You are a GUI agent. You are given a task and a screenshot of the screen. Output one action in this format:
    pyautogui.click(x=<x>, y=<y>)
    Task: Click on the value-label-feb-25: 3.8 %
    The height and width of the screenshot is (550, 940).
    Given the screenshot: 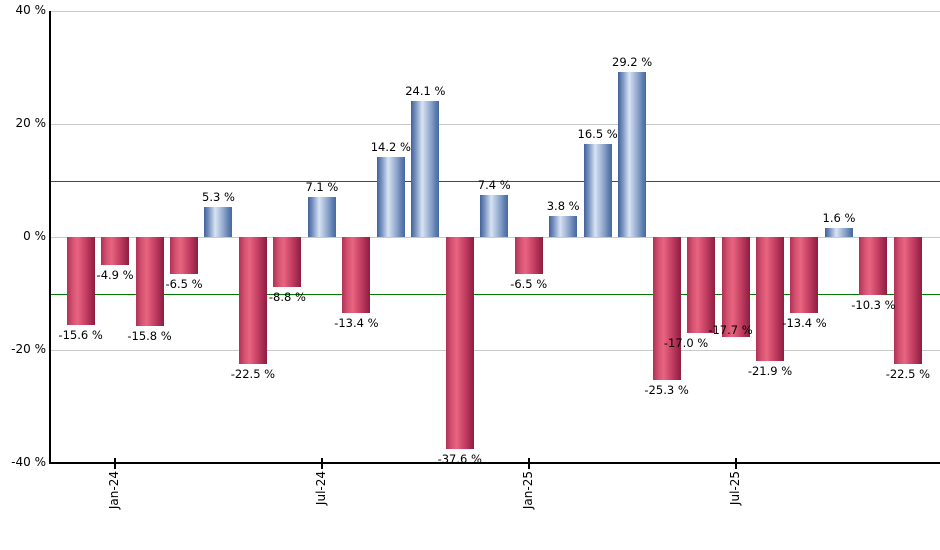 What is the action you would take?
    pyautogui.click(x=563, y=205)
    